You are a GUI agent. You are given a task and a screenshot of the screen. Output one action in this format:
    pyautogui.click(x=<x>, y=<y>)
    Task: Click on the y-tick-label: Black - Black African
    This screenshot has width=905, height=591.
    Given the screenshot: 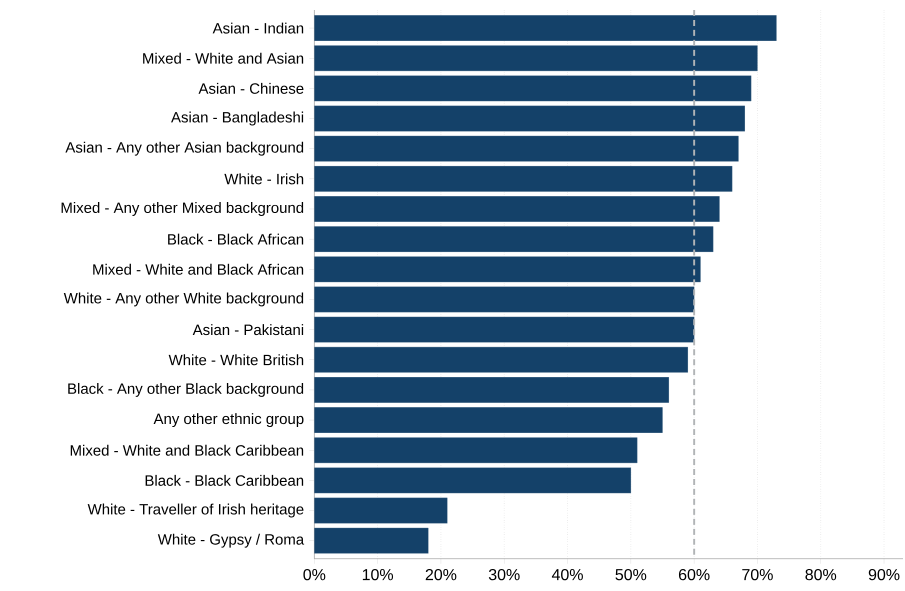 What is the action you would take?
    pyautogui.click(x=236, y=239)
    